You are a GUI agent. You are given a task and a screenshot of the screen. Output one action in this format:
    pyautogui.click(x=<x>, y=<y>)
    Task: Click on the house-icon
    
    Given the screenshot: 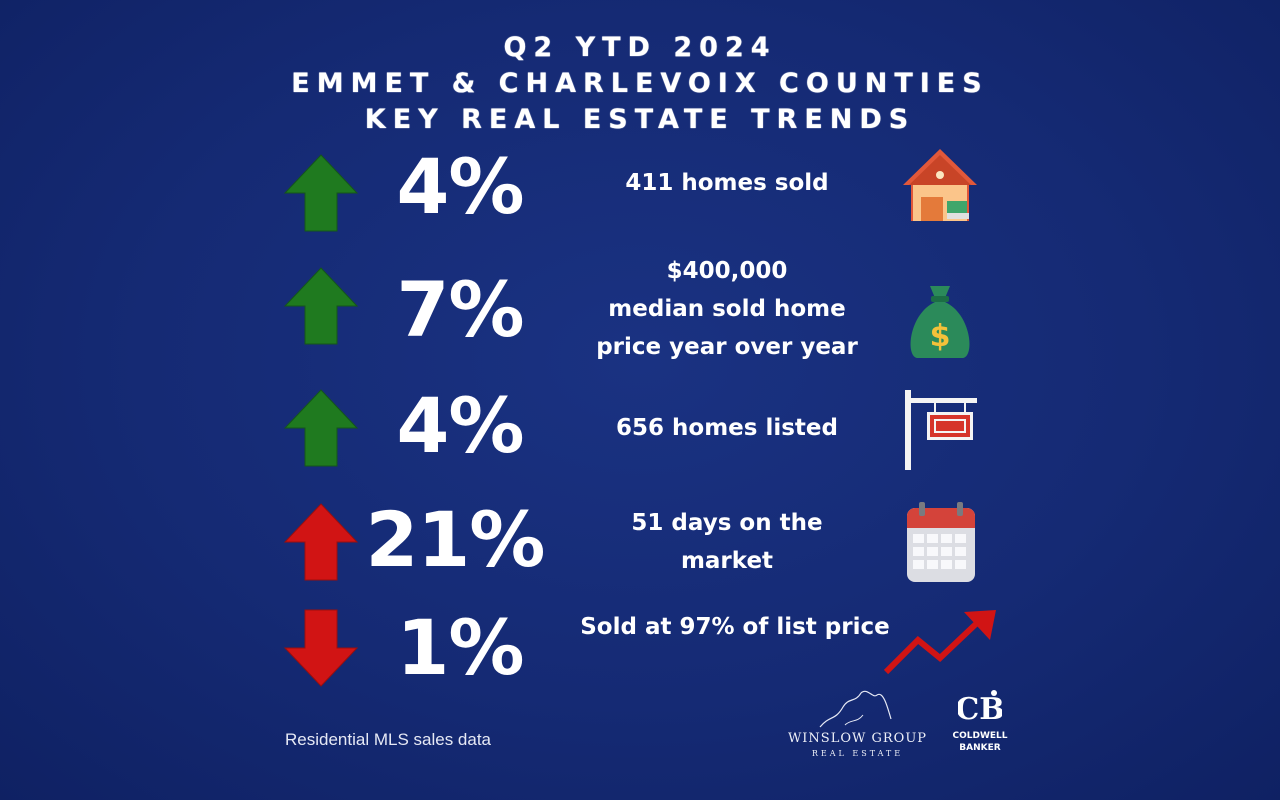 What is the action you would take?
    pyautogui.click(x=940, y=185)
    